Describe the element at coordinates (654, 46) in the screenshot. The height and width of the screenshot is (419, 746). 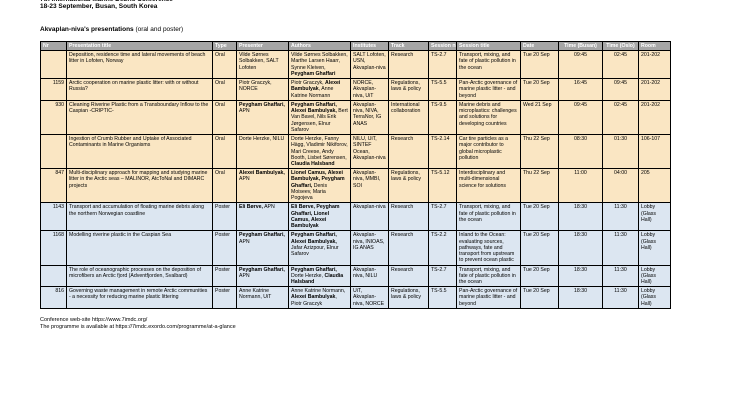
I see `column-header-room: Room` at that location.